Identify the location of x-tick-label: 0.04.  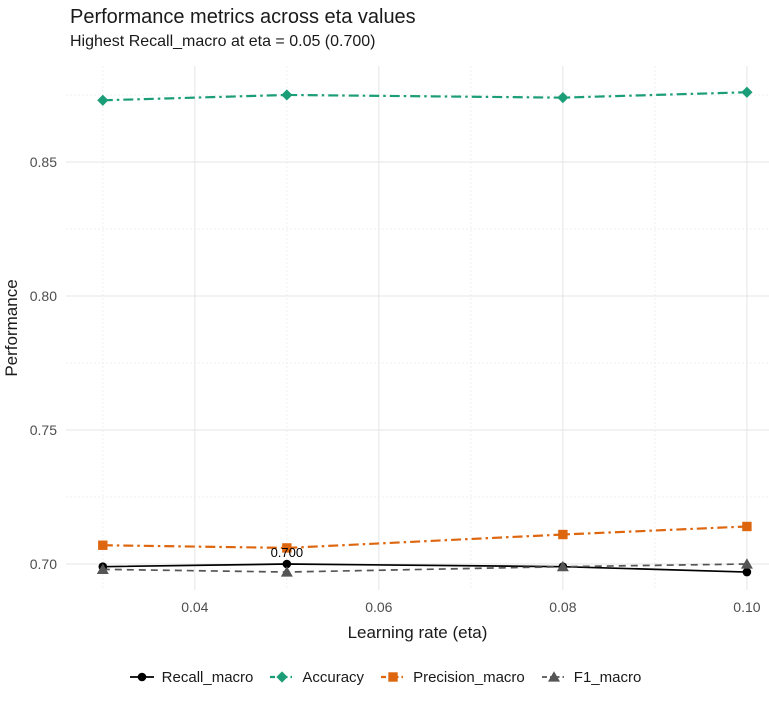
(194, 607).